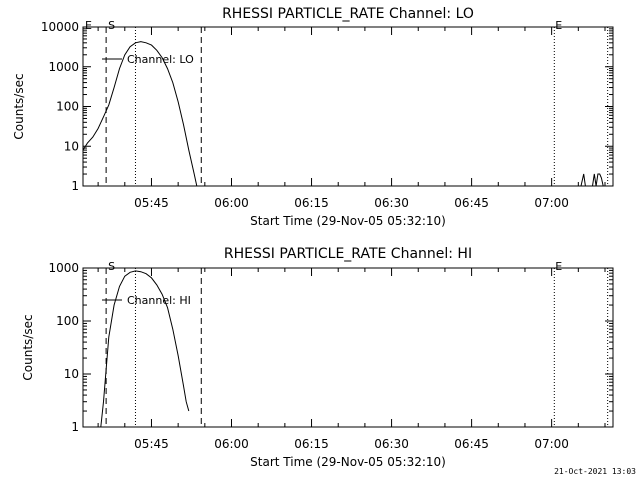 The height and width of the screenshot is (480, 640). Describe the element at coordinates (348, 254) in the screenshot. I see `chart-title: RHESSI PARTICLE_RATE Channel: HI` at that location.